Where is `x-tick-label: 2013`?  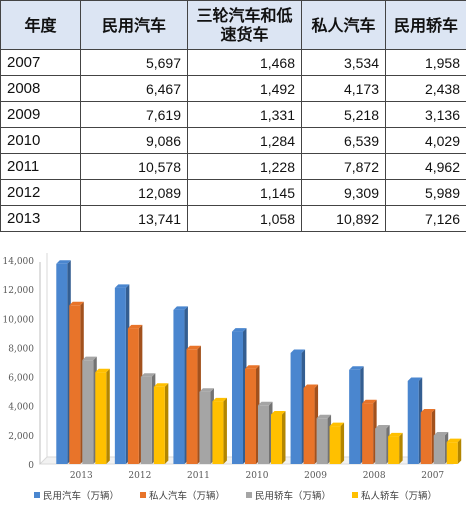 x-tick-label: 2013 is located at coordinates (81, 476).